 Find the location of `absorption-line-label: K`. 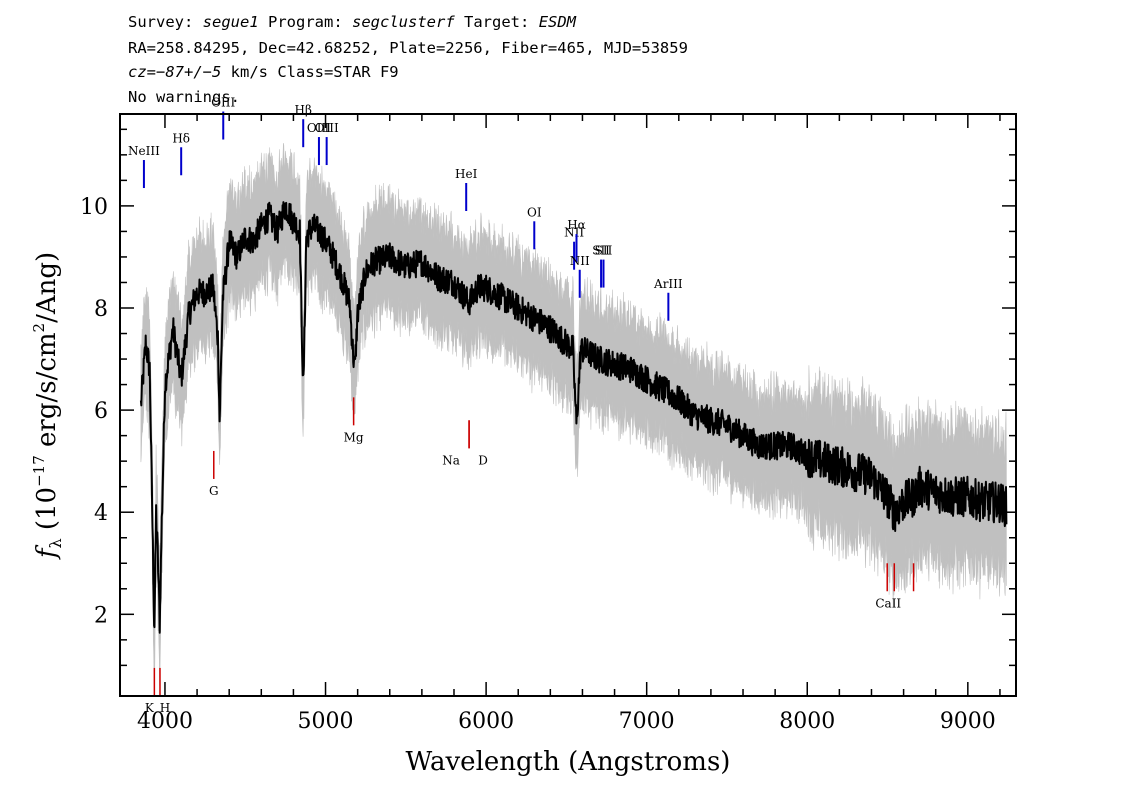

absorption-line-label: K is located at coordinates (150, 708).